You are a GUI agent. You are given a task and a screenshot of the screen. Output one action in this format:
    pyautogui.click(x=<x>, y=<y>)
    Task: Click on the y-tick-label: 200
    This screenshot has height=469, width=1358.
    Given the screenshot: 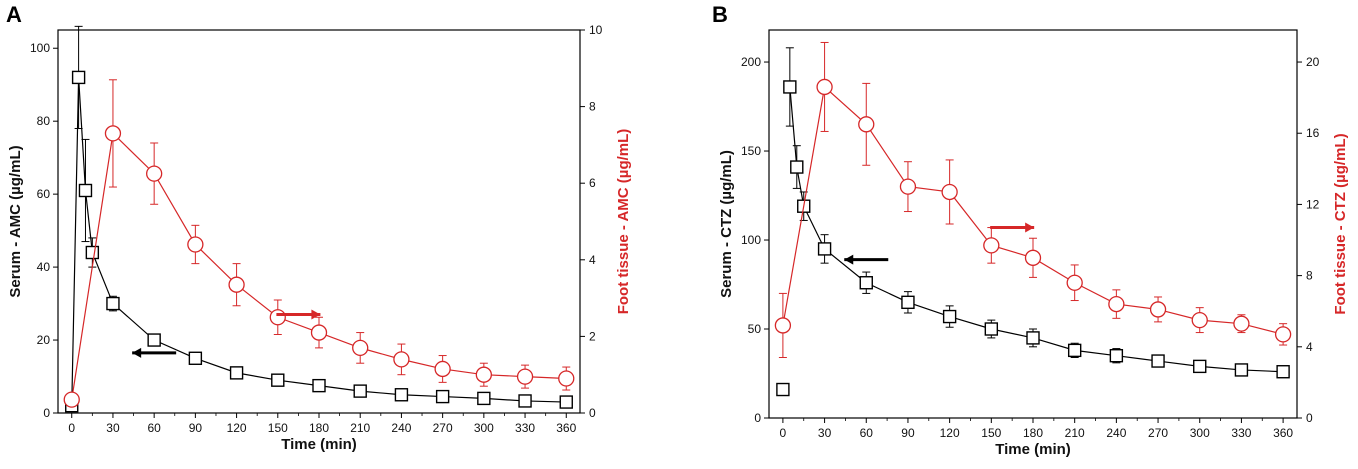 What is the action you would take?
    pyautogui.click(x=751, y=62)
    